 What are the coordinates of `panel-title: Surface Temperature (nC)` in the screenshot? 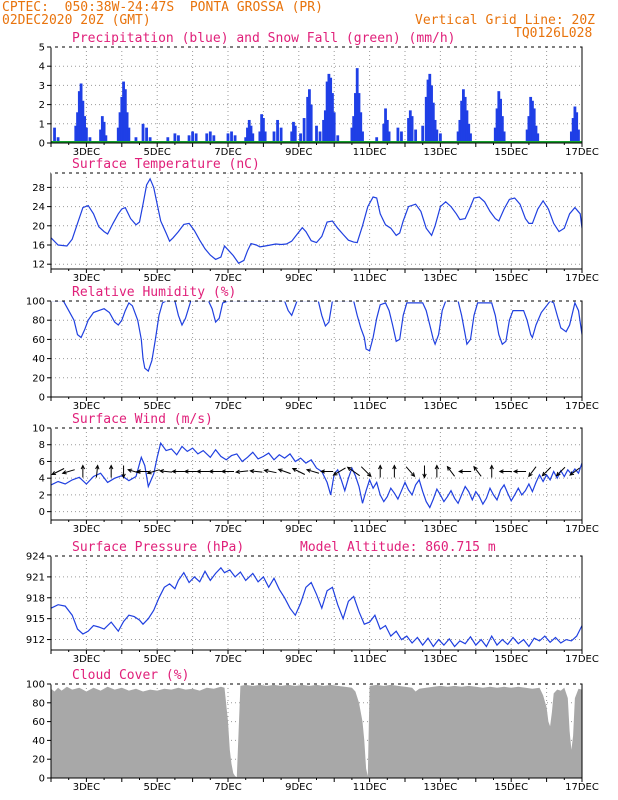 It's located at (166, 164).